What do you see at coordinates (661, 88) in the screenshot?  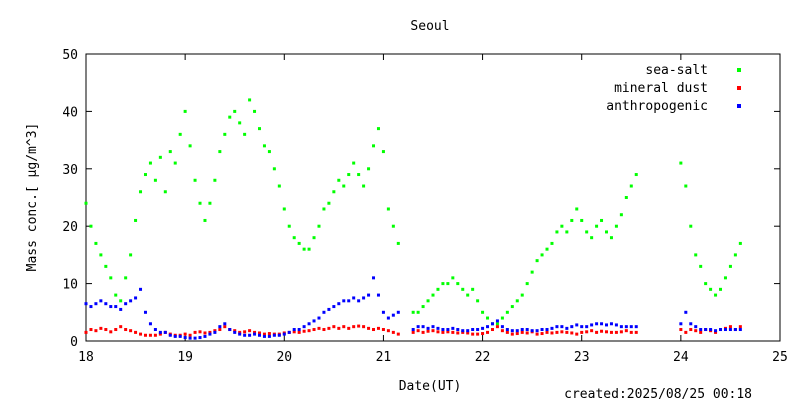 I see `legend-label: mineral dust` at bounding box center [661, 88].